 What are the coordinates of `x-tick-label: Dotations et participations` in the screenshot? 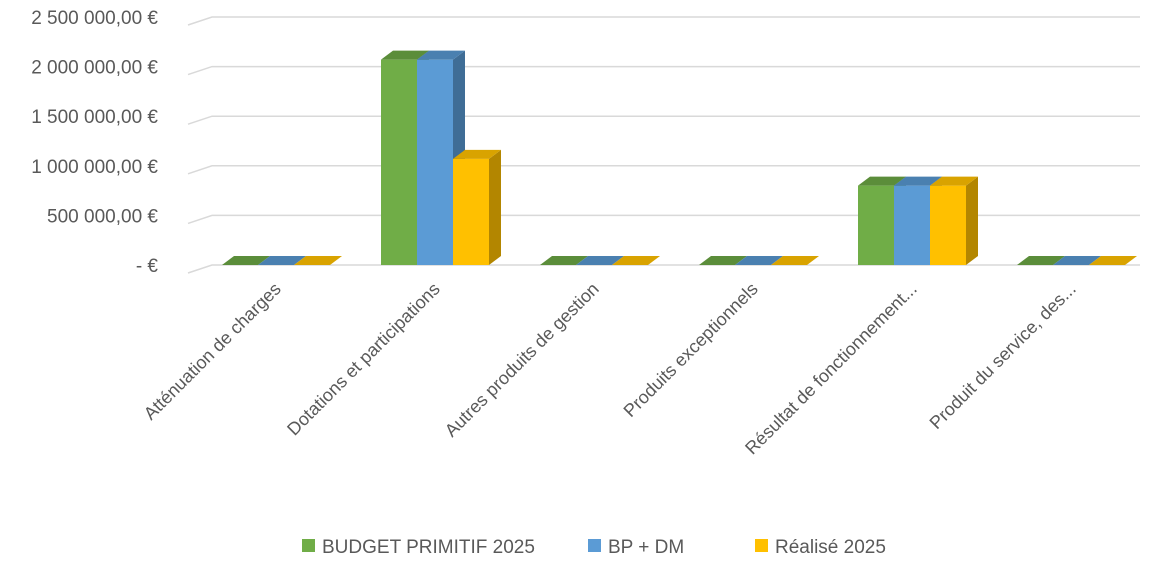 It's located at (363, 359).